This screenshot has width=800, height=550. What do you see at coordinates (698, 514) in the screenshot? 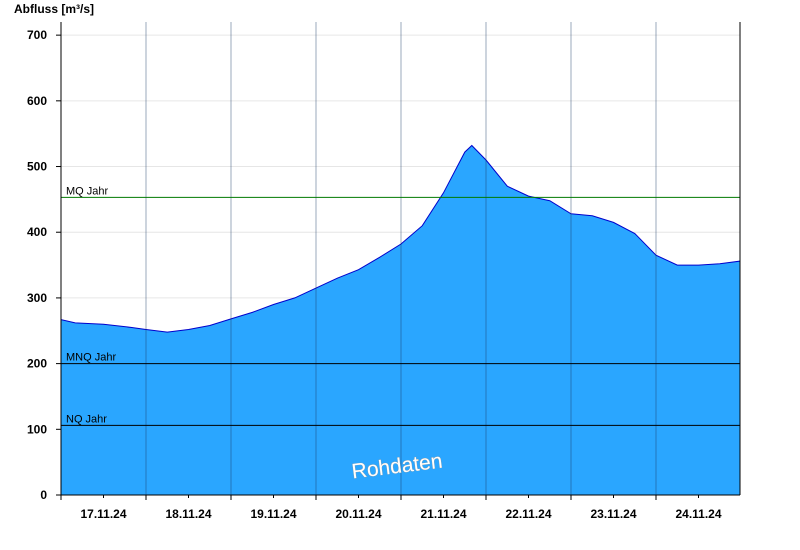
I see `x-tick-label: 24.11.24` at bounding box center [698, 514].